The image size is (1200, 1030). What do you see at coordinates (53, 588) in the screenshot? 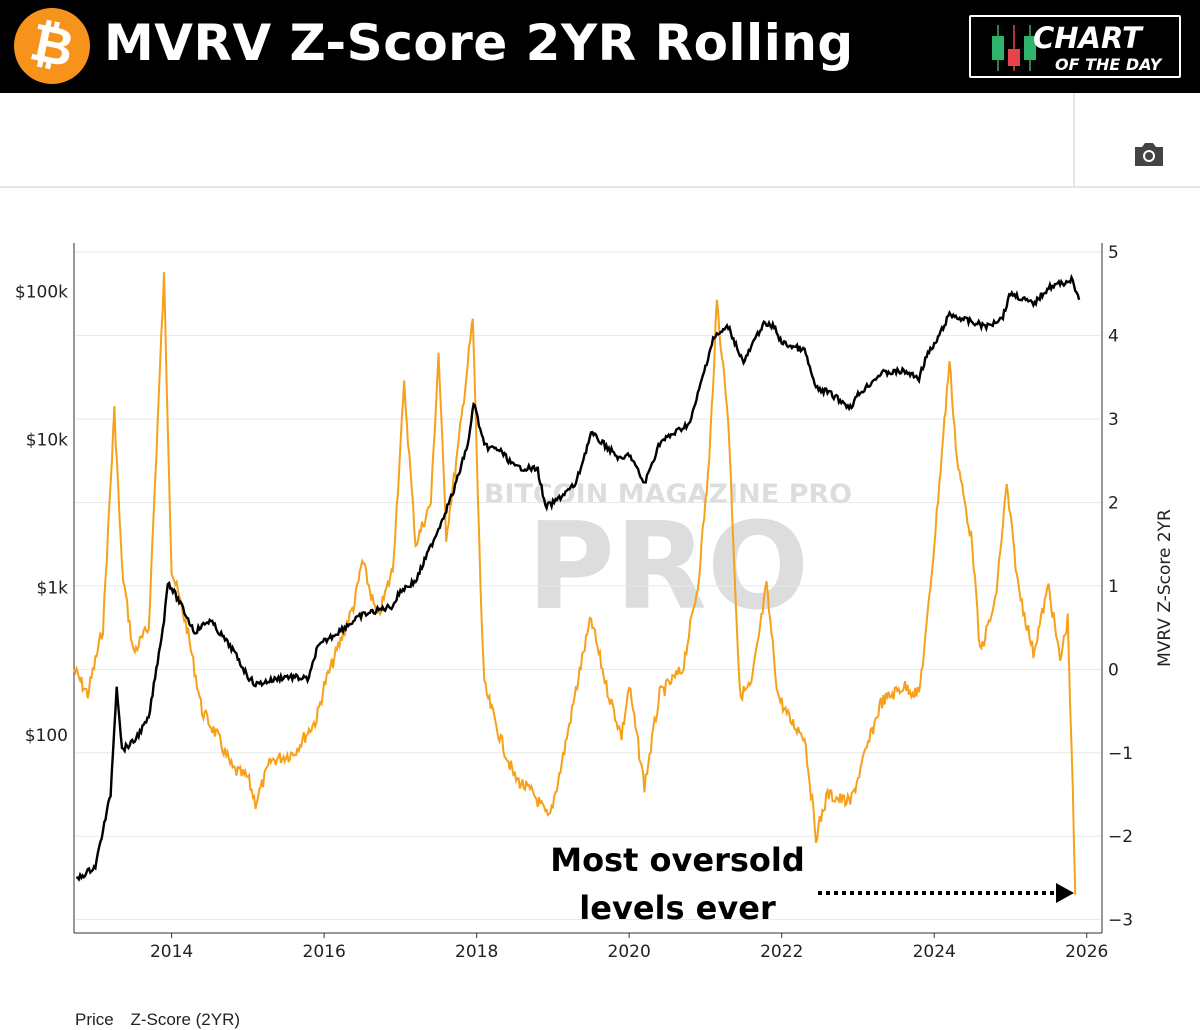
I see `left-tick-label: $1k` at bounding box center [53, 588].